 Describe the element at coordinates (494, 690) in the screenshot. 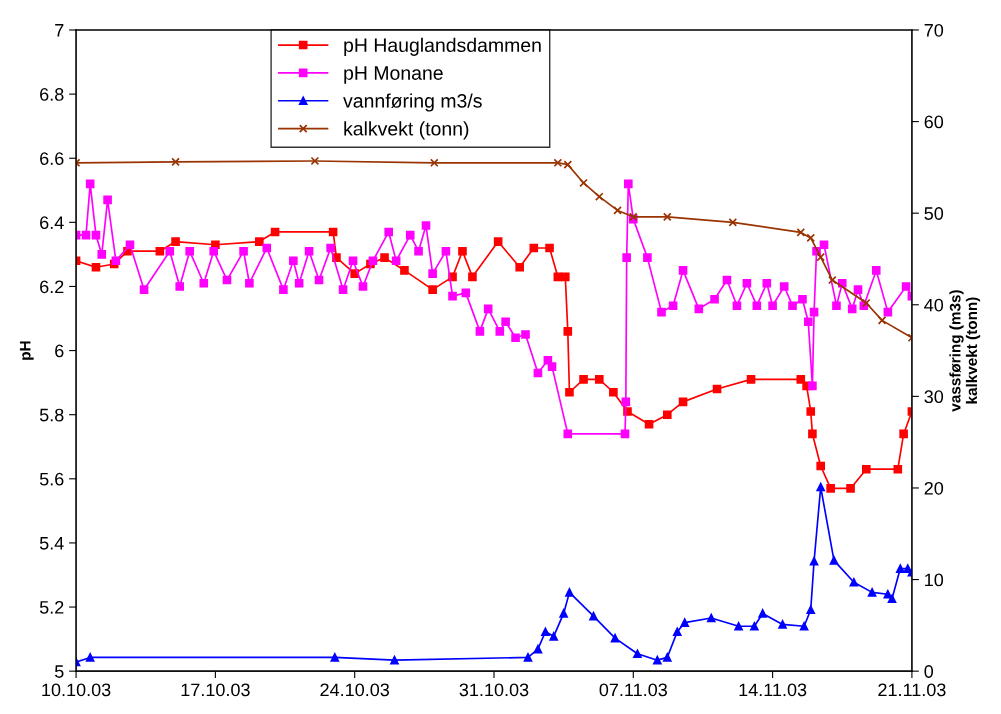

I see `x-tick-label: 31.10.03` at that location.